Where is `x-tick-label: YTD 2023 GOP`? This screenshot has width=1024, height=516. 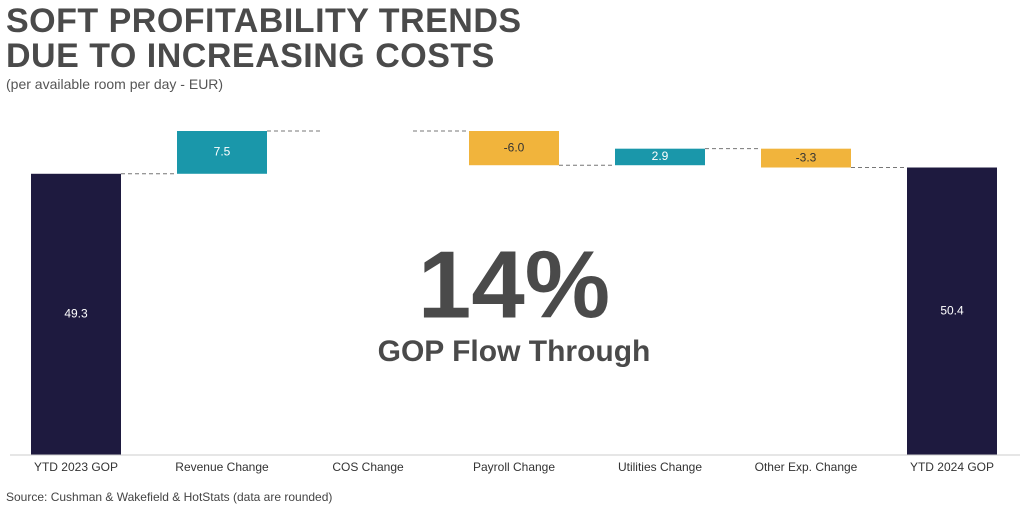
x-tick-label: YTD 2023 GOP is located at coordinates (76, 467).